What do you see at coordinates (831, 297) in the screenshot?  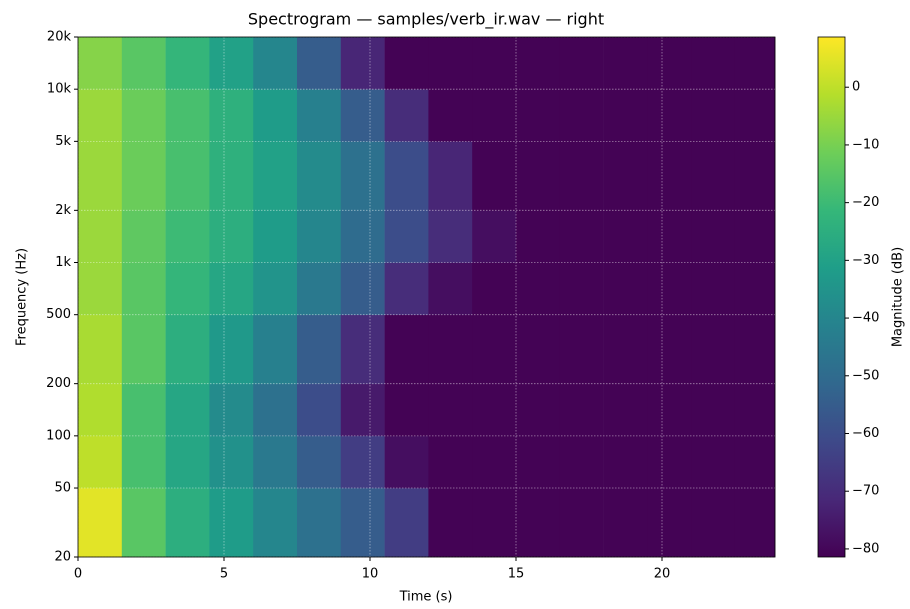 I see `colorbar` at bounding box center [831, 297].